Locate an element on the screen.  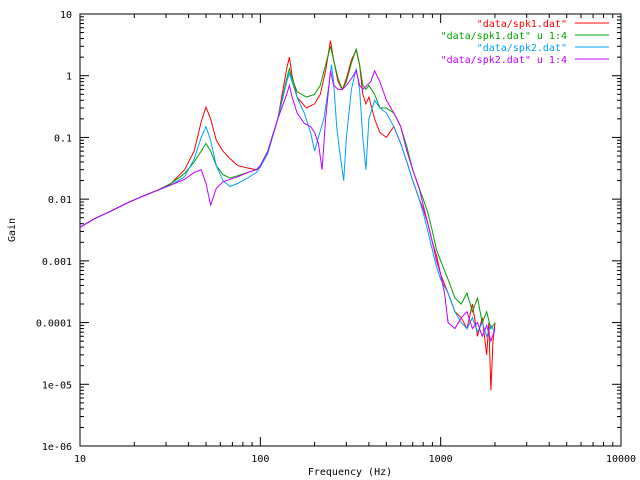
y-tick-label: 1e-05 is located at coordinates (57, 385).